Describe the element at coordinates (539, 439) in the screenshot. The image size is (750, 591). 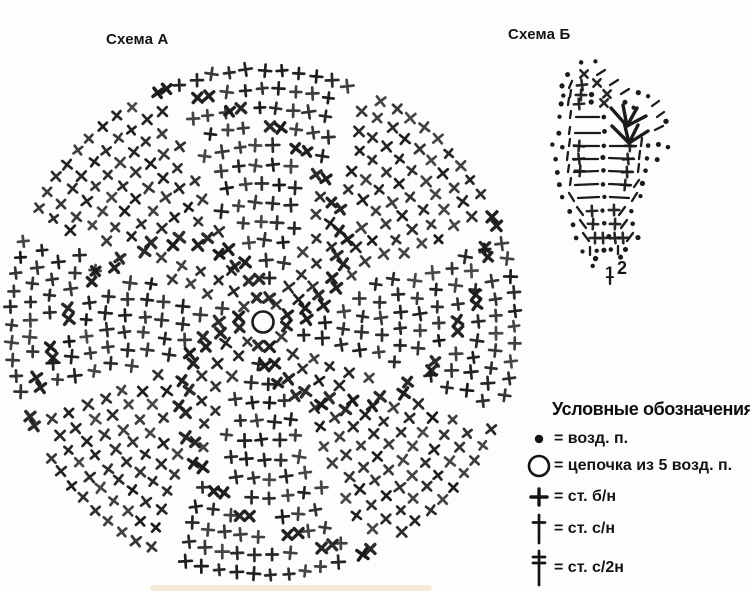
I see `chain-dot-icon` at that location.